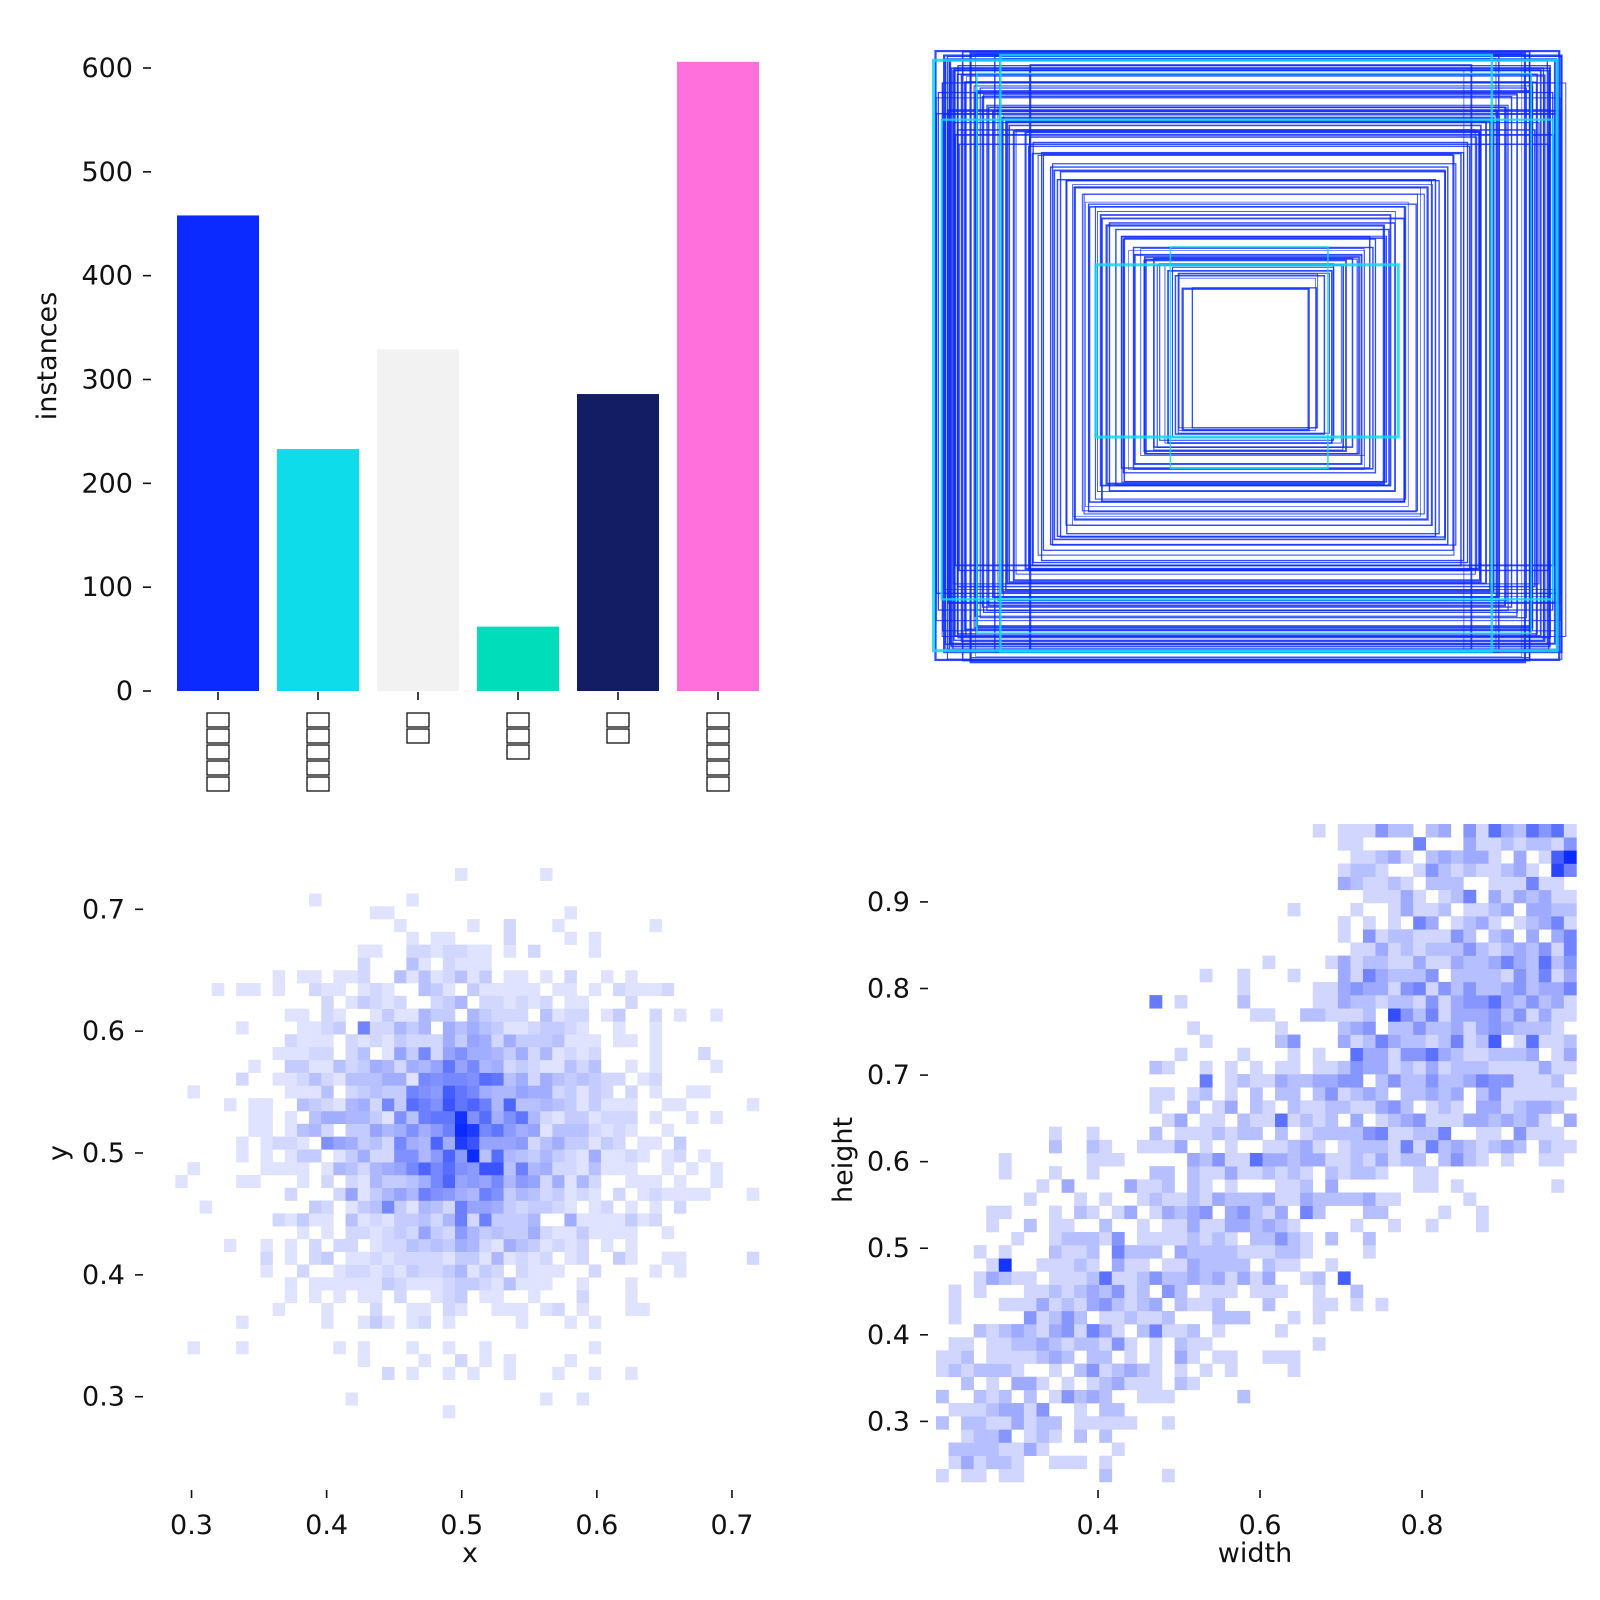 This screenshot has height=1600, width=1600. What do you see at coordinates (1250, 359) in the screenshot?
I see `instance-box` at bounding box center [1250, 359].